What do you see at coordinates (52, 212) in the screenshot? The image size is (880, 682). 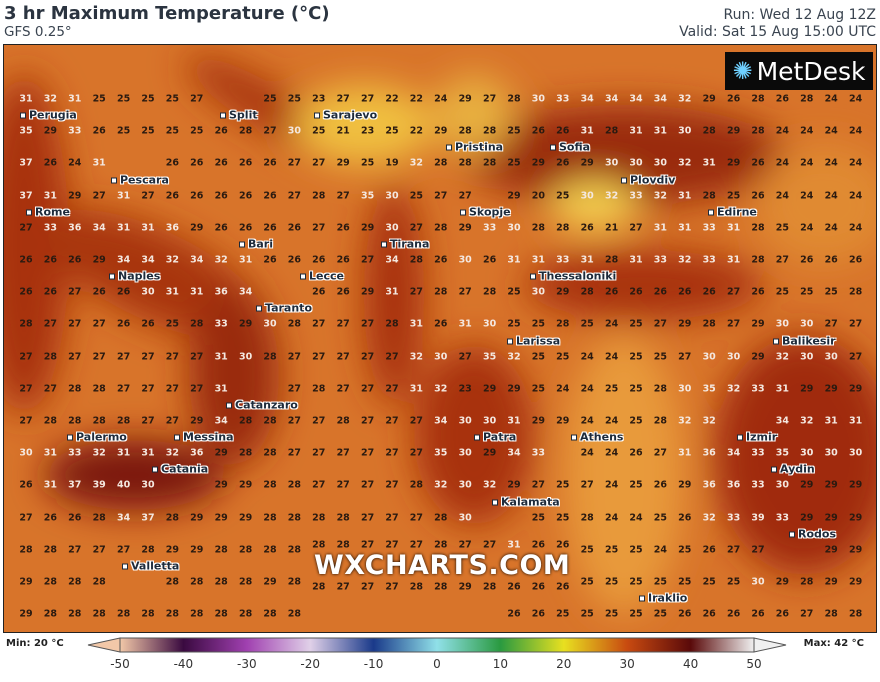 I see `city-name: Rome` at bounding box center [52, 212].